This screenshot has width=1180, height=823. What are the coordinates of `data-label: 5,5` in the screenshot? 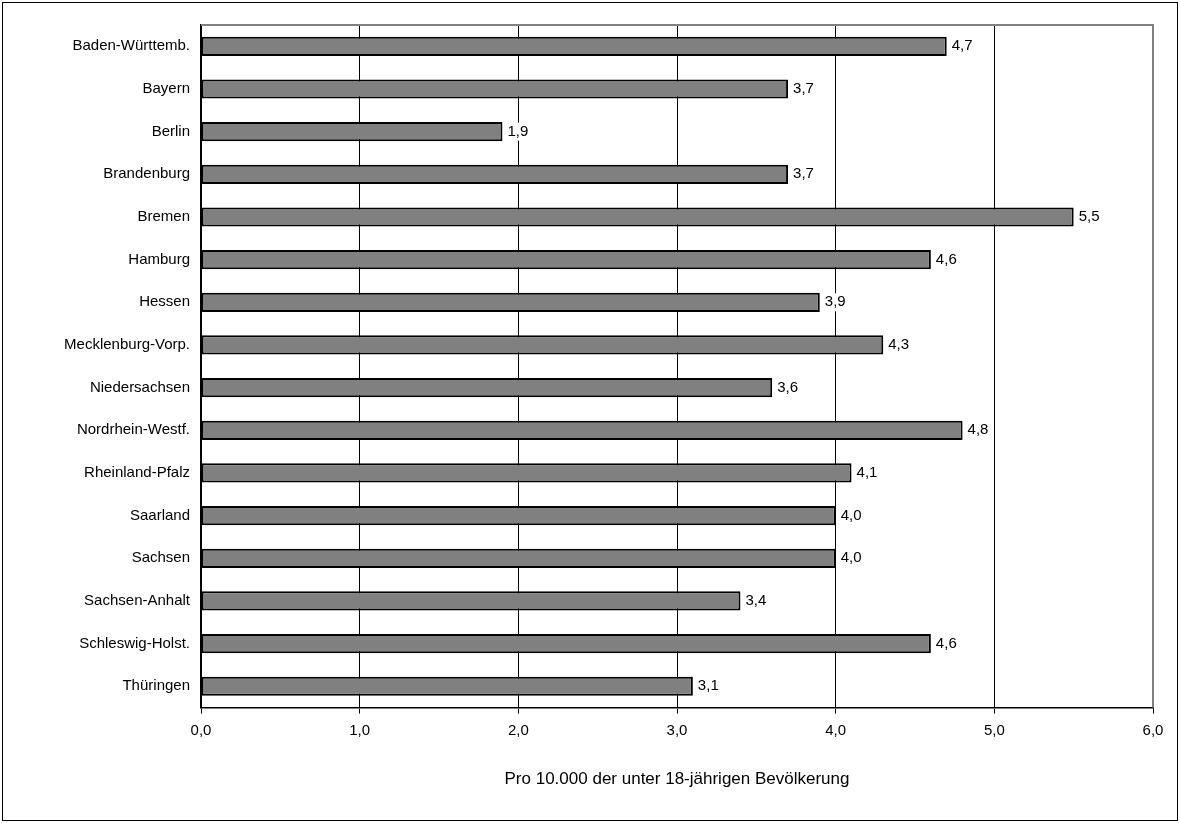 It's located at (1089, 216).